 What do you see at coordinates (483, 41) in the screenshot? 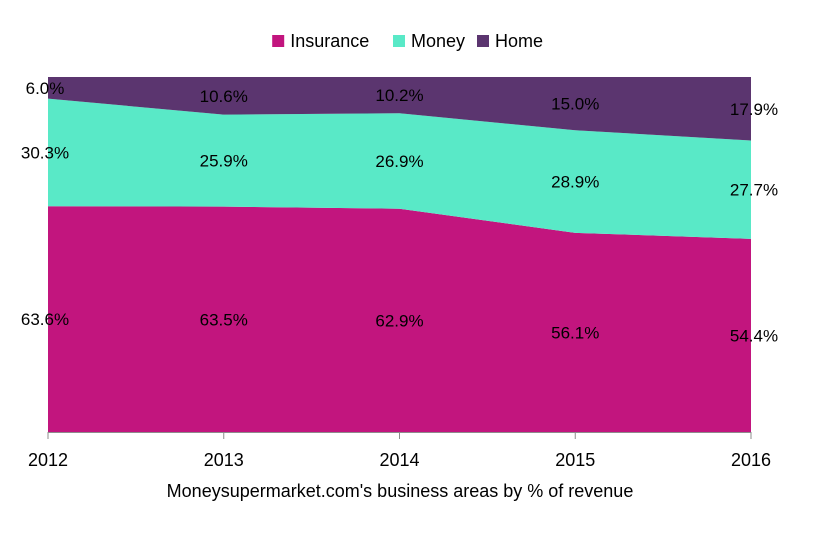
I see `legend-swatch-home` at bounding box center [483, 41].